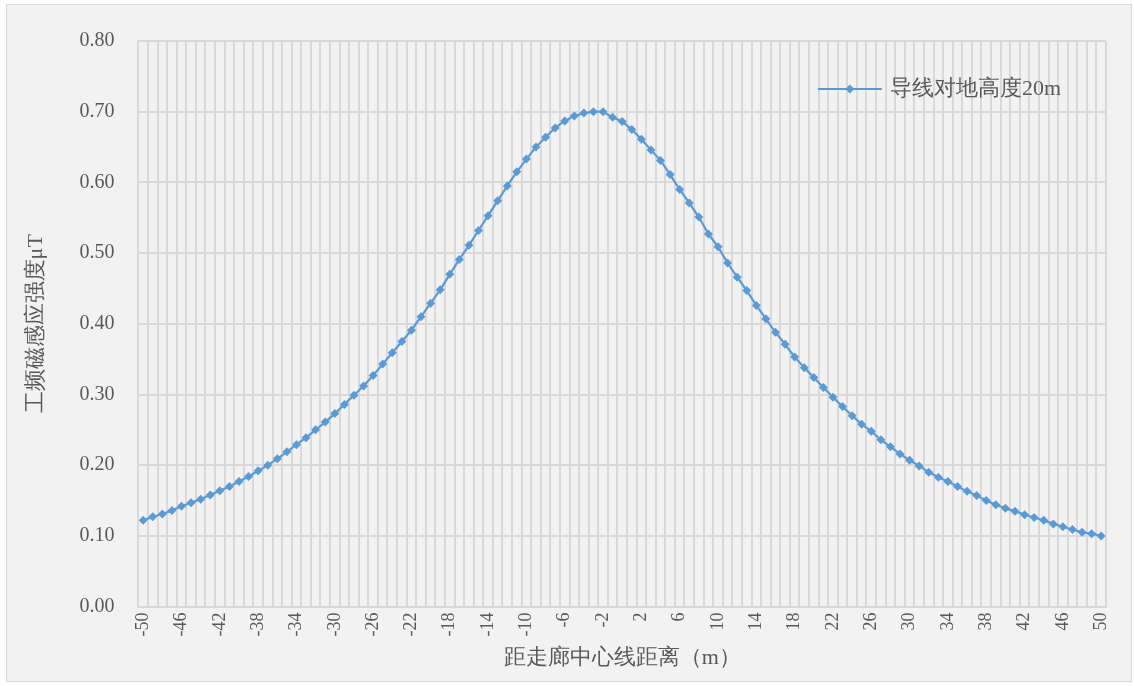  What do you see at coordinates (486, 624) in the screenshot?
I see `x-tick-label: -14` at bounding box center [486, 624].